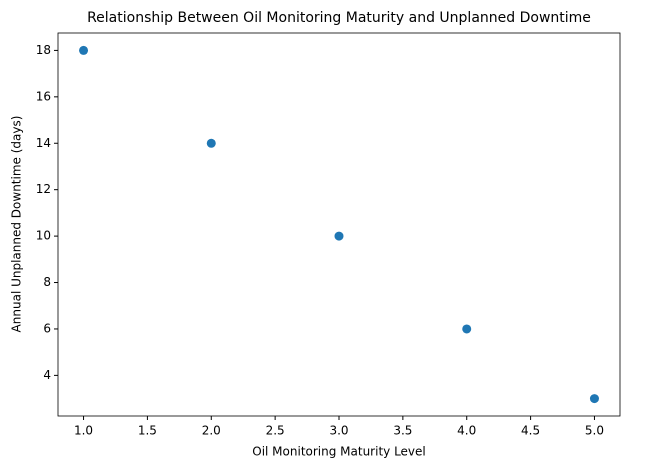 This screenshot has height=470, width=647. What do you see at coordinates (17, 224) in the screenshot?
I see `y-axis-title: Annual Unplanned Downtime (days)` at bounding box center [17, 224].